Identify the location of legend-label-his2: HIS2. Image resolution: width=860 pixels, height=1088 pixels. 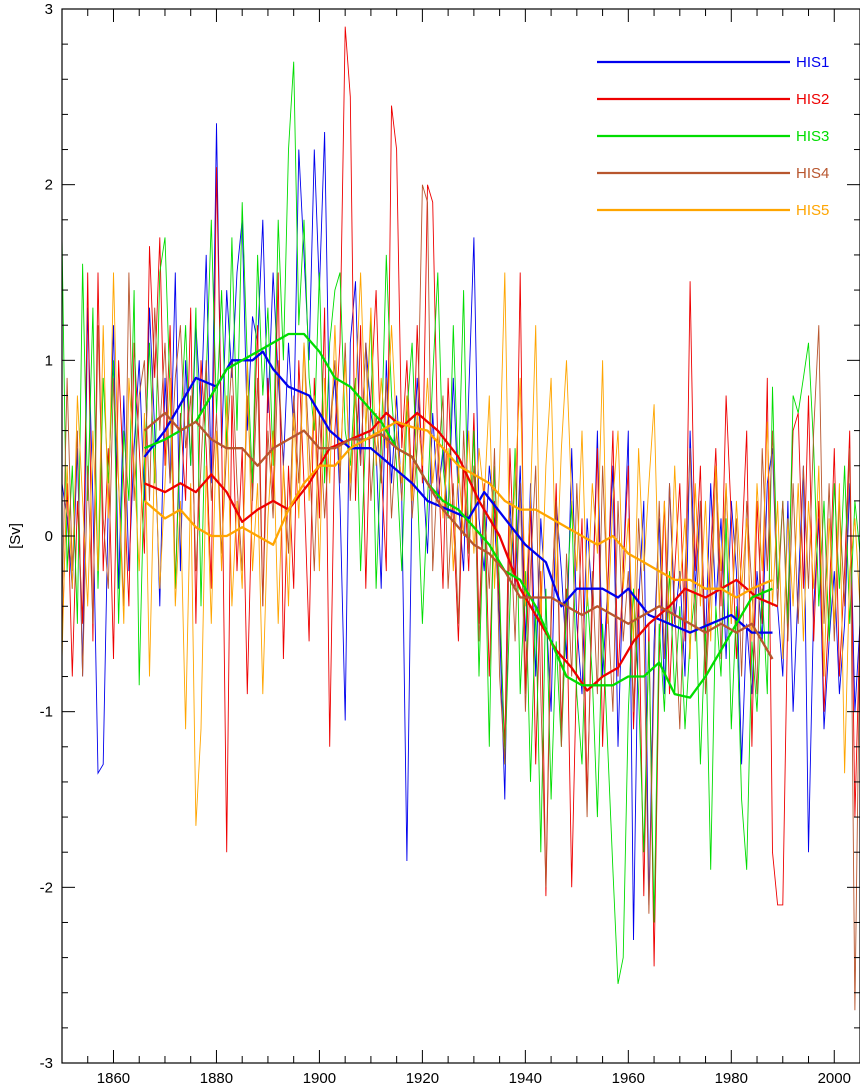
(812, 99).